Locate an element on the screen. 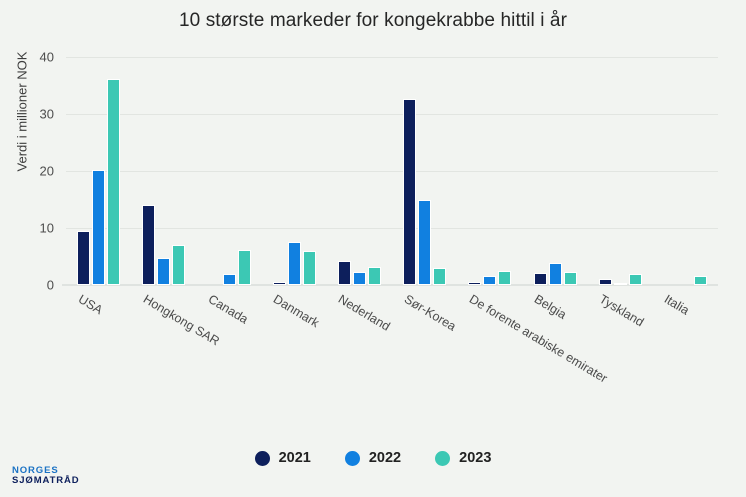  norges-sjomatrad-logo: NORGES SJØMATRÅD is located at coordinates (46, 476).